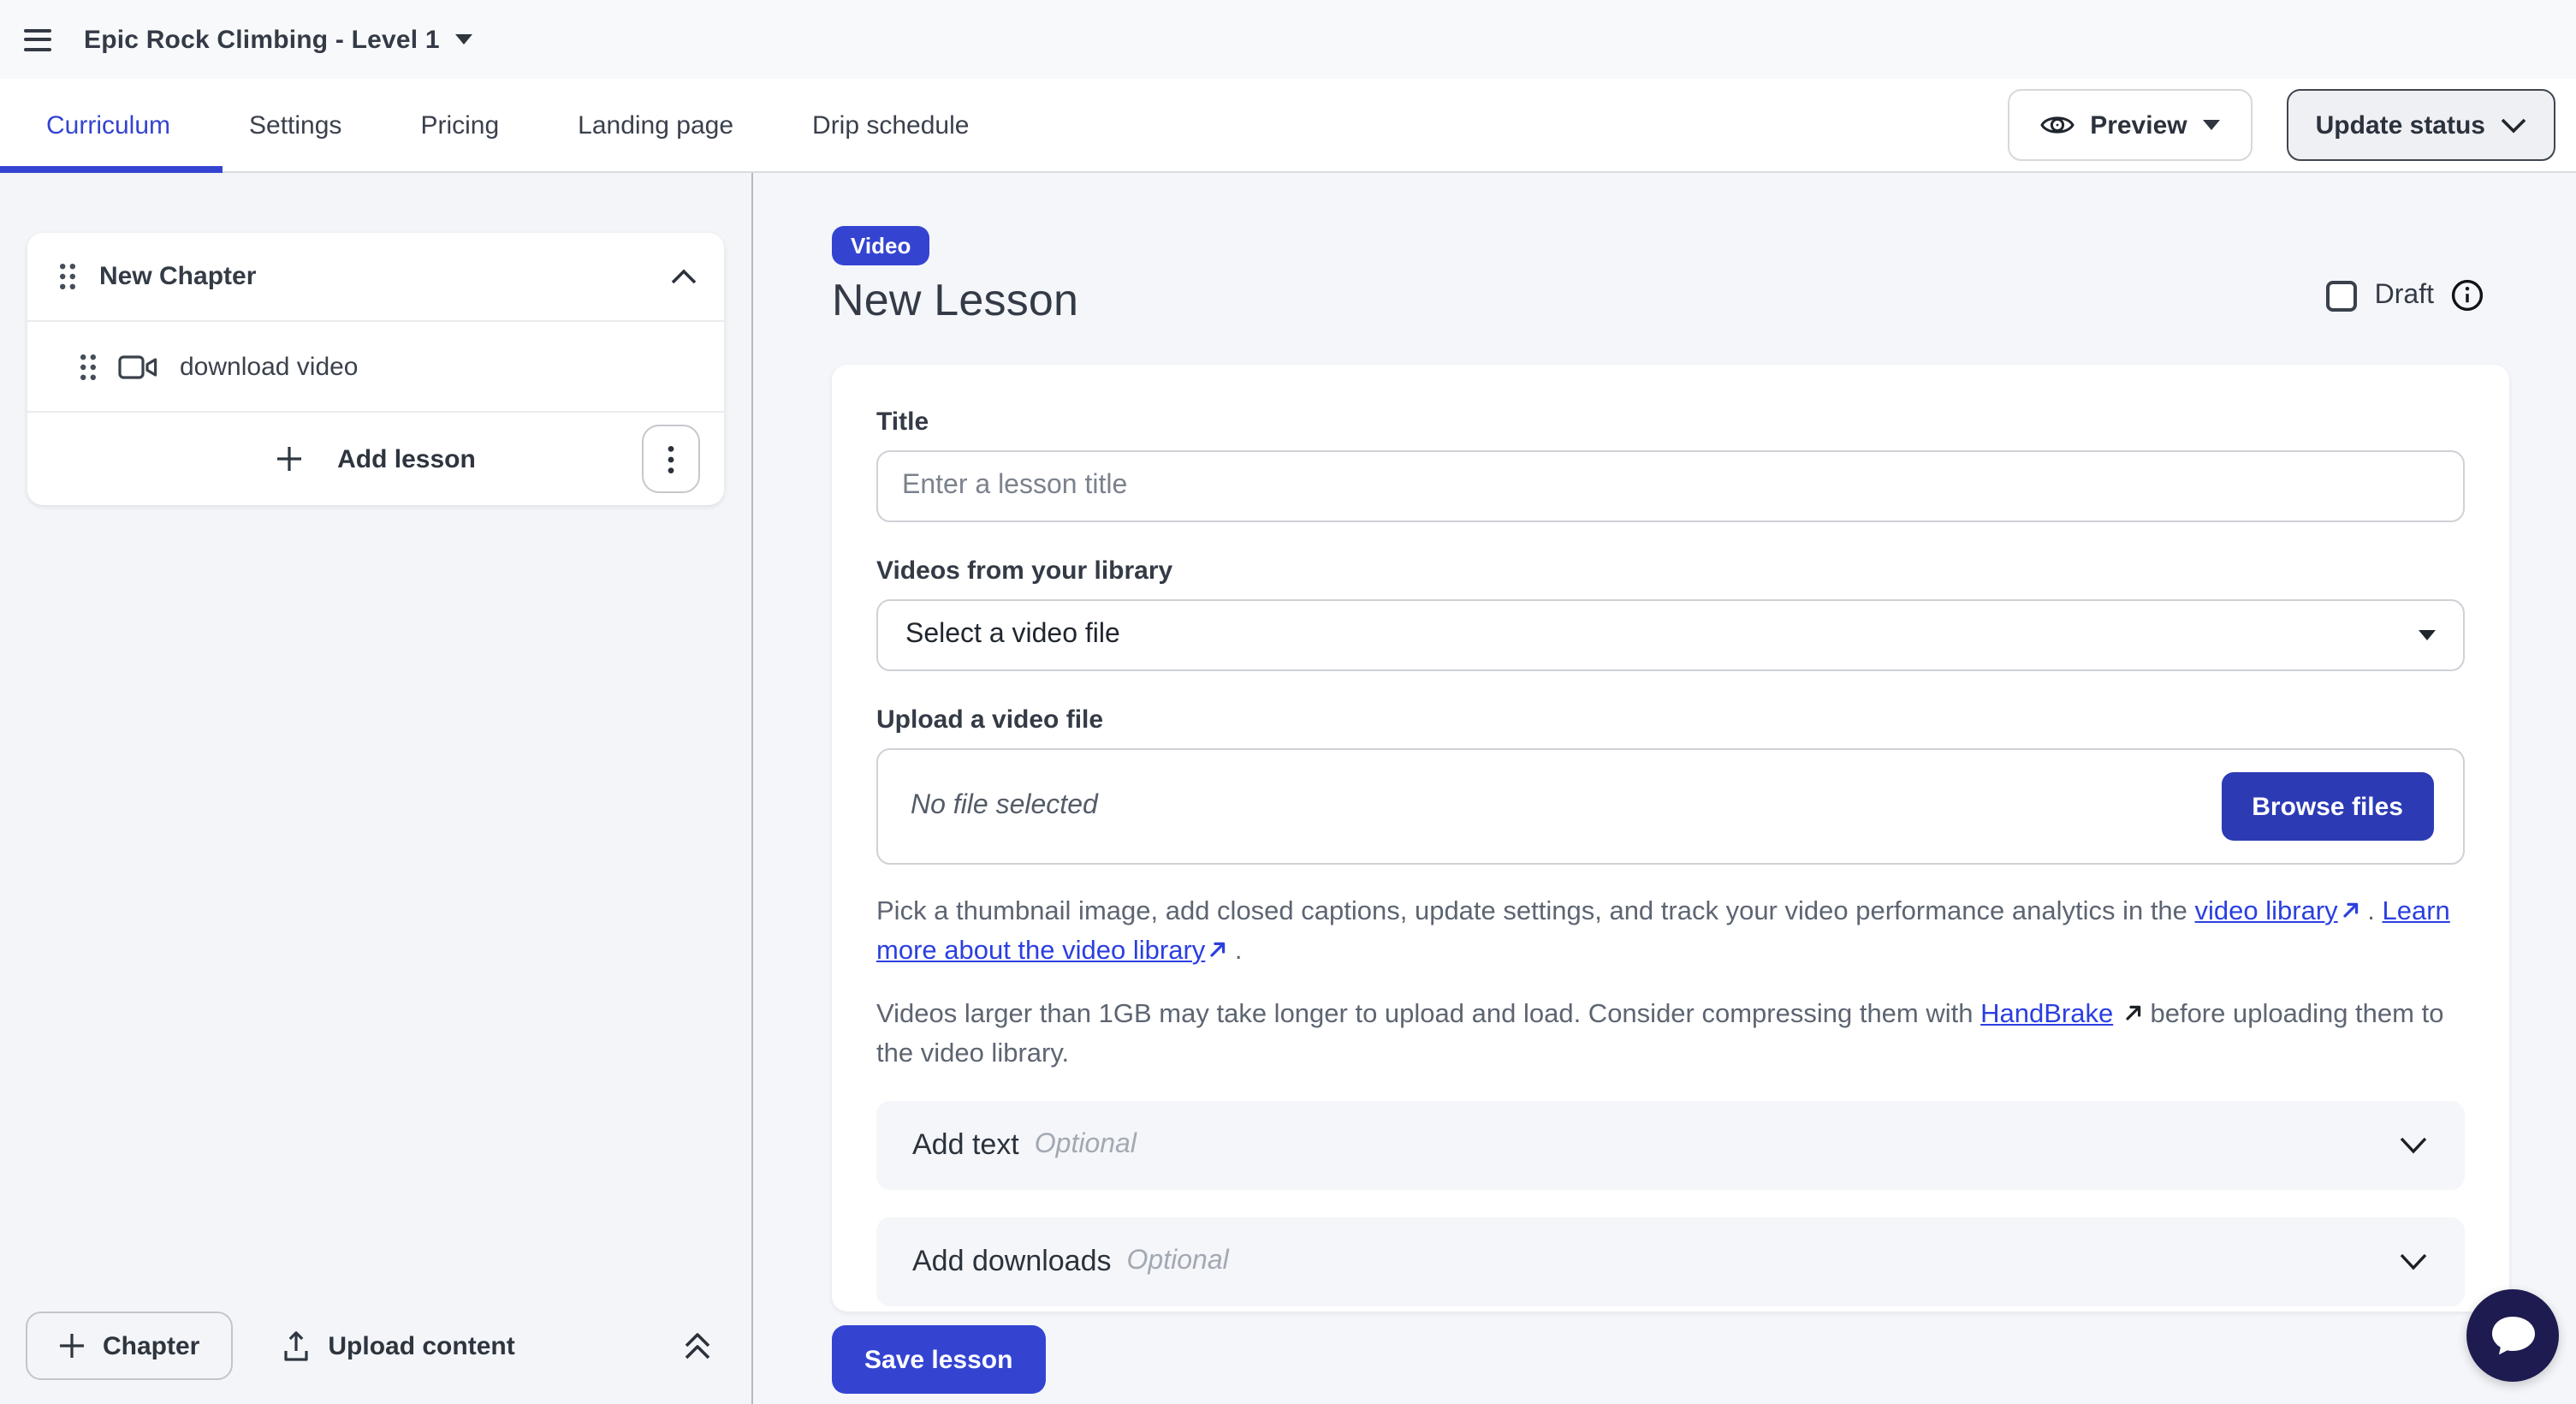  Describe the element at coordinates (295, 1345) in the screenshot. I see `upload-icon` at that location.